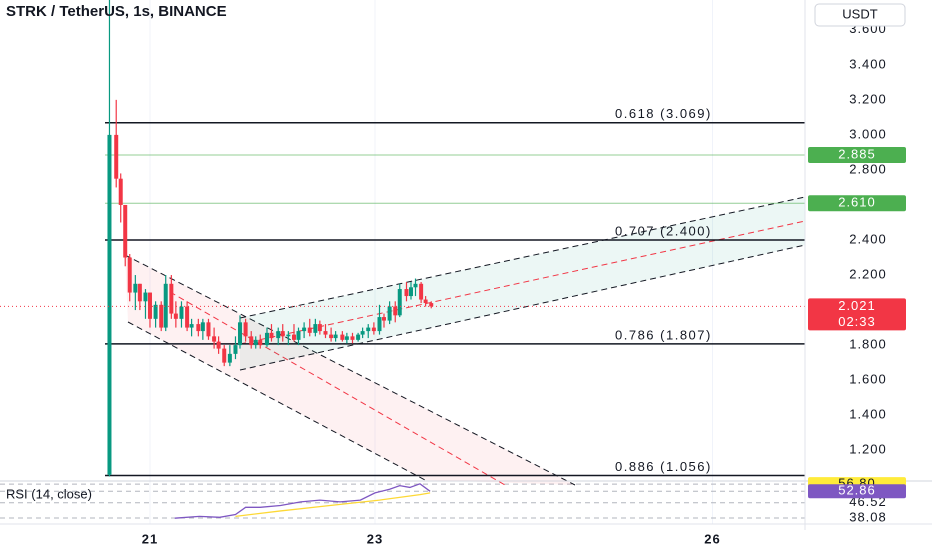 This screenshot has height=550, width=932. I want to click on x-tick-label: 21, so click(150, 538).